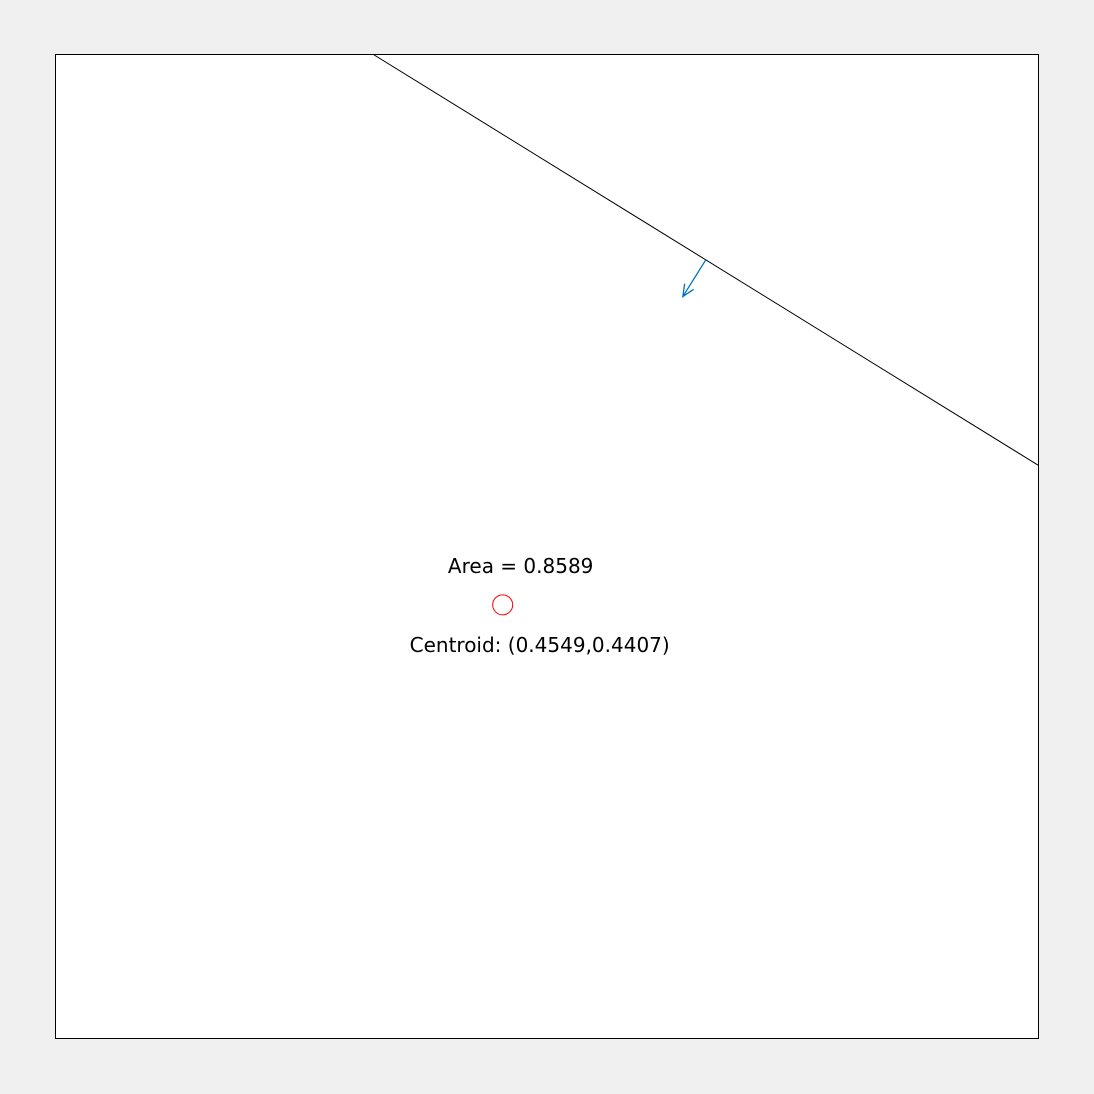 This screenshot has height=1094, width=1094. Describe the element at coordinates (520, 566) in the screenshot. I see `area-label: Area = 0.8589` at that location.